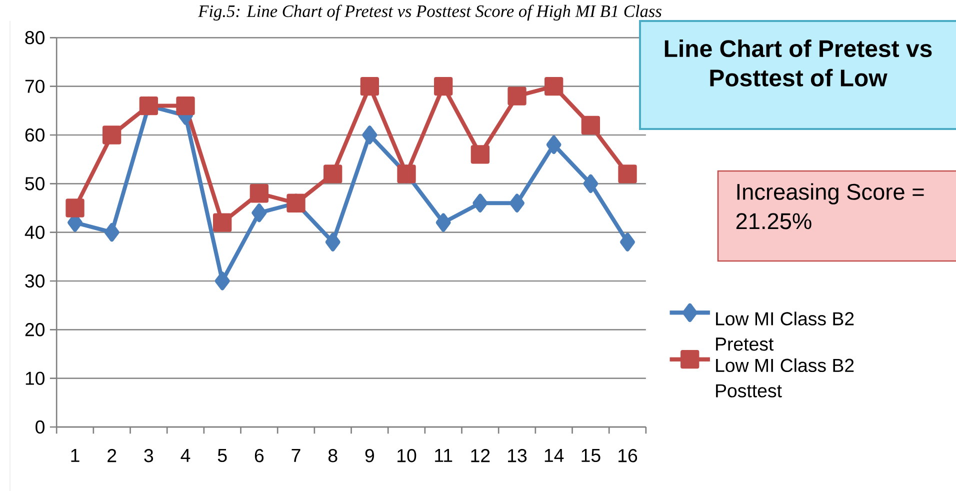  Describe the element at coordinates (75, 455) in the screenshot. I see `x-tick-label: 1` at that location.